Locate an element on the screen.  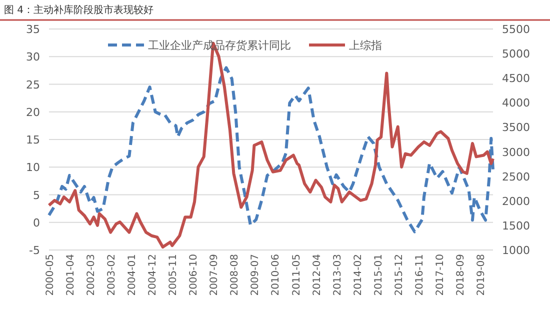
x-tick-label: 2018-09 is located at coordinates (460, 275).